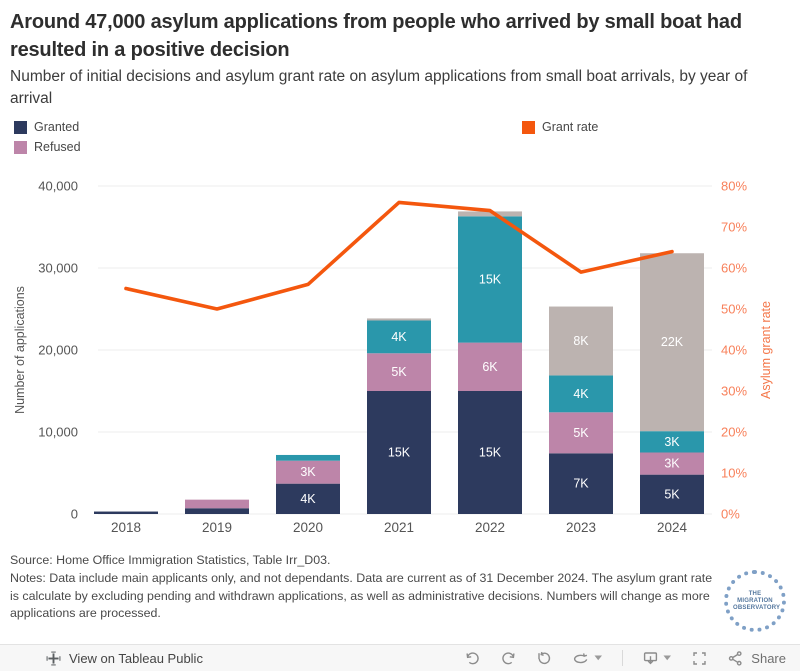  What do you see at coordinates (217, 504) in the screenshot?
I see `bar-segment-Refused-2019` at bounding box center [217, 504].